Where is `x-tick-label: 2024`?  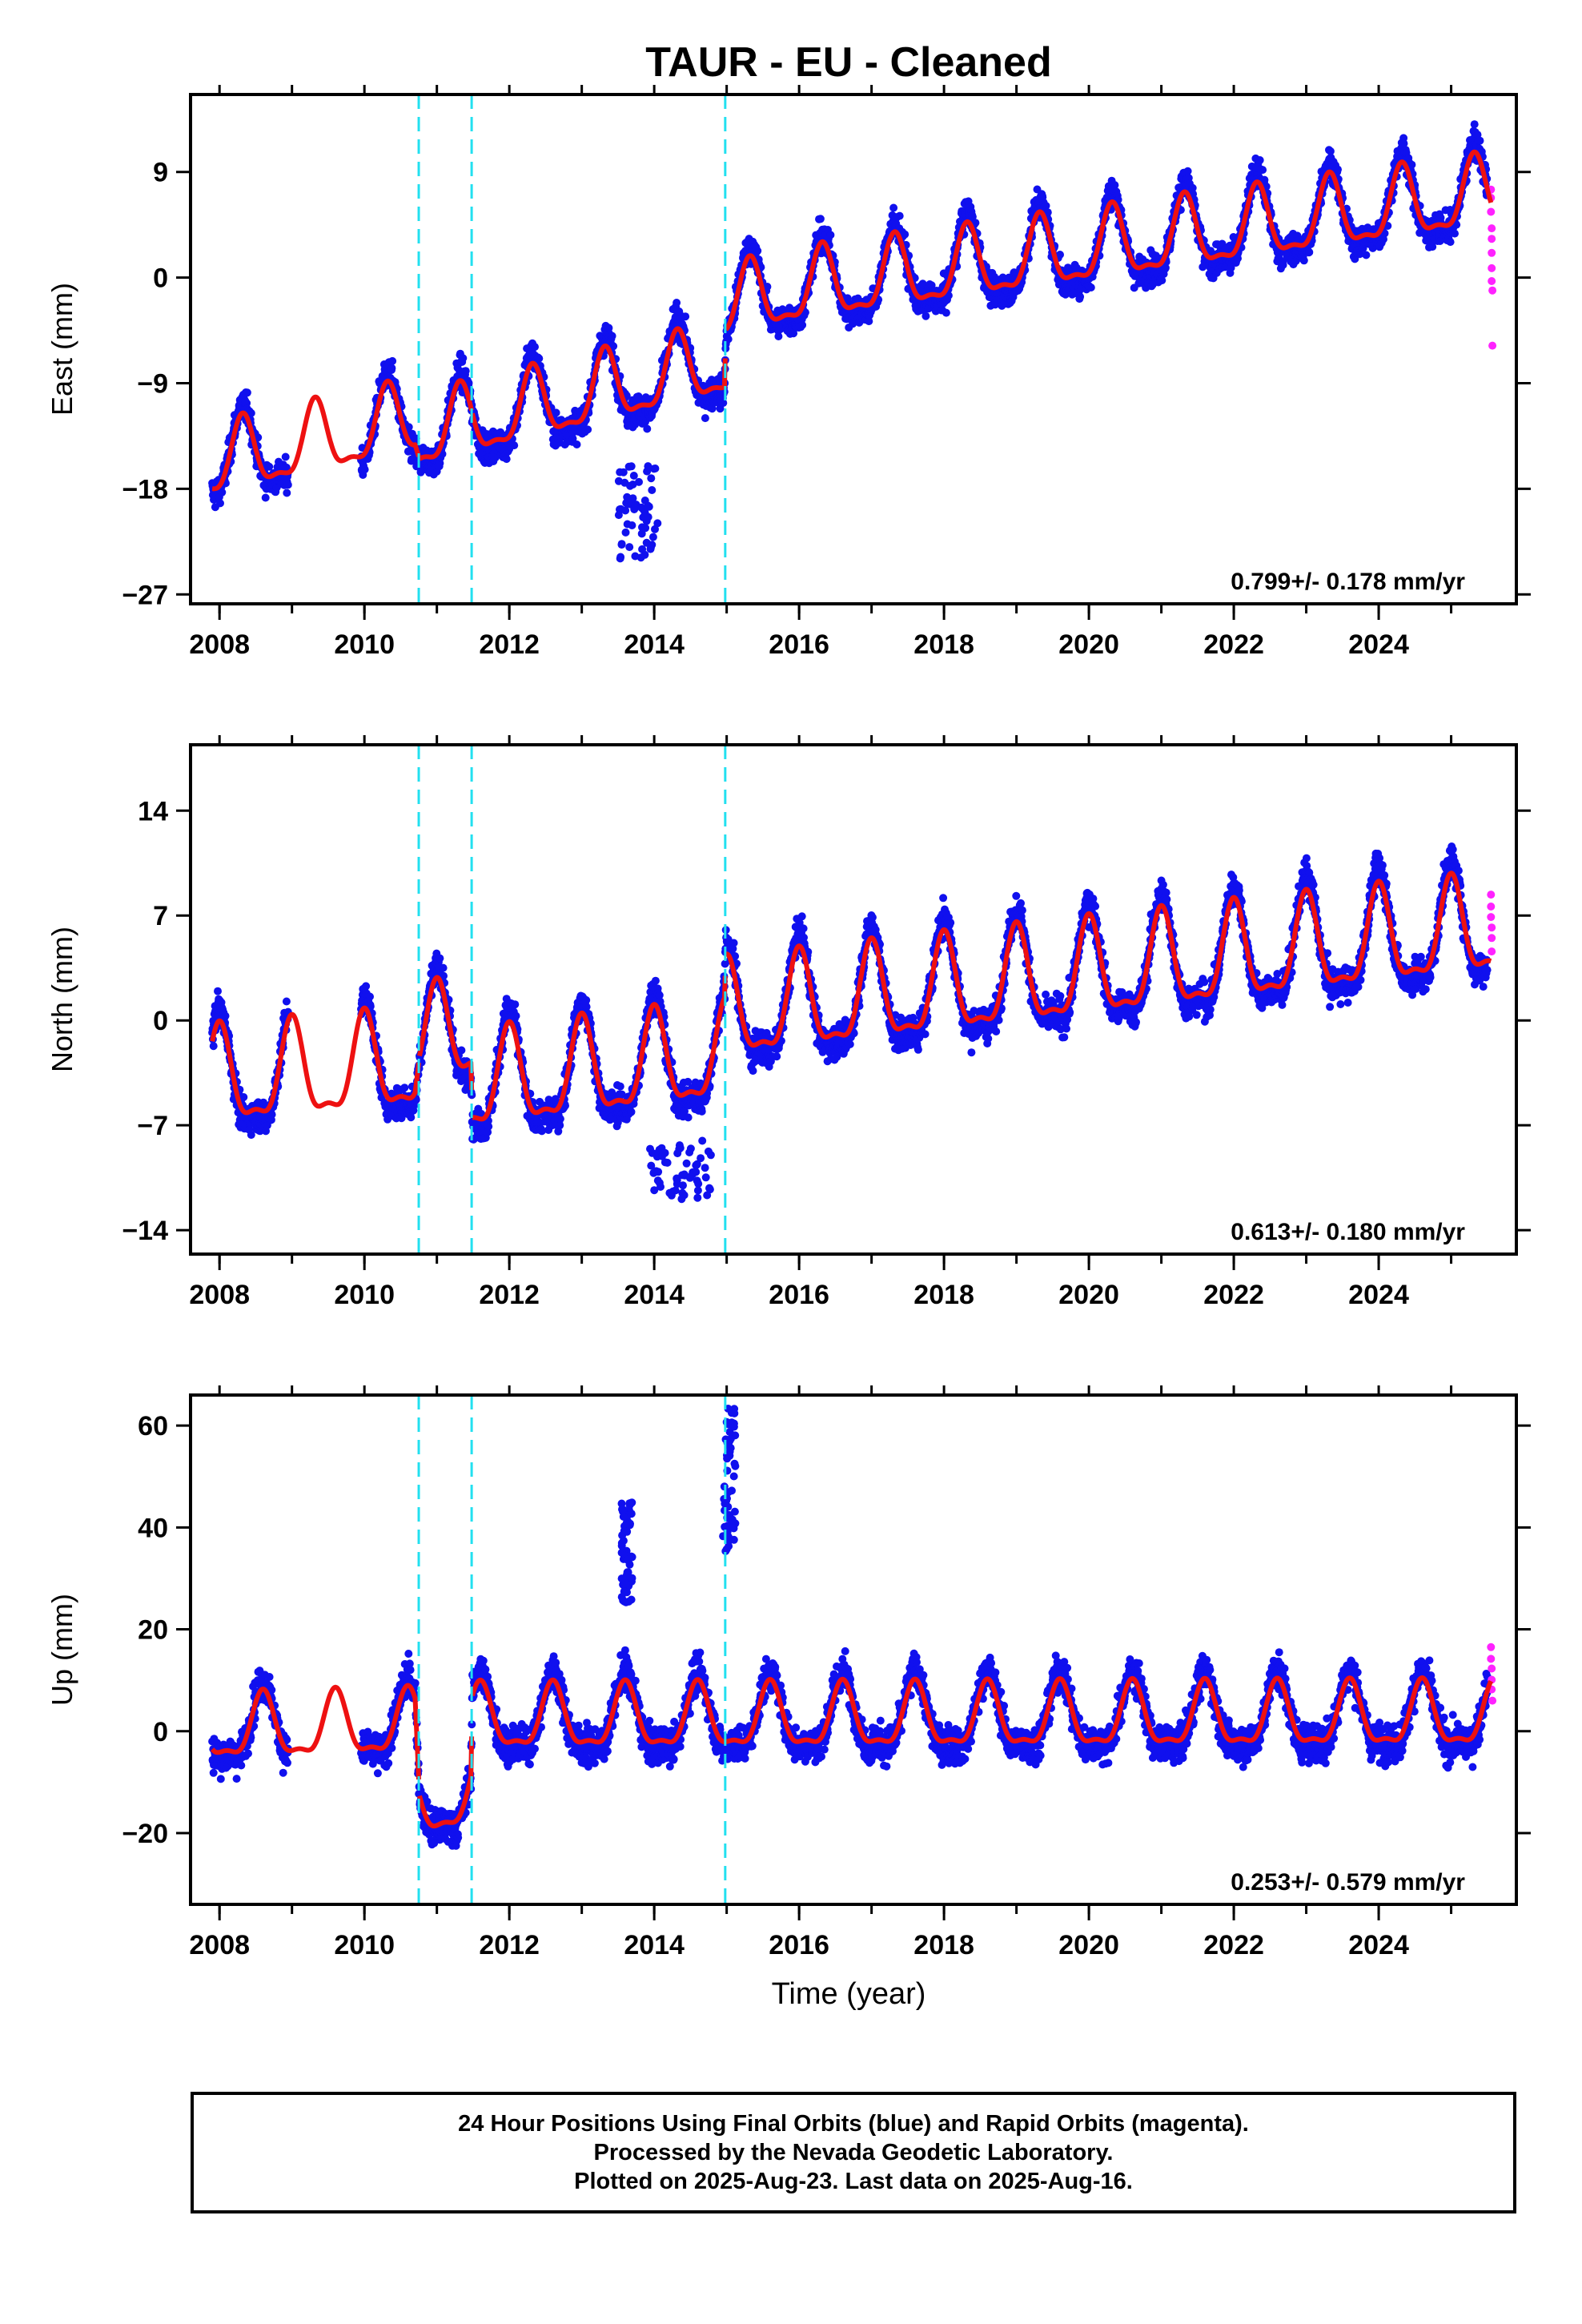 x-tick-label: 2024 is located at coordinates (1379, 644).